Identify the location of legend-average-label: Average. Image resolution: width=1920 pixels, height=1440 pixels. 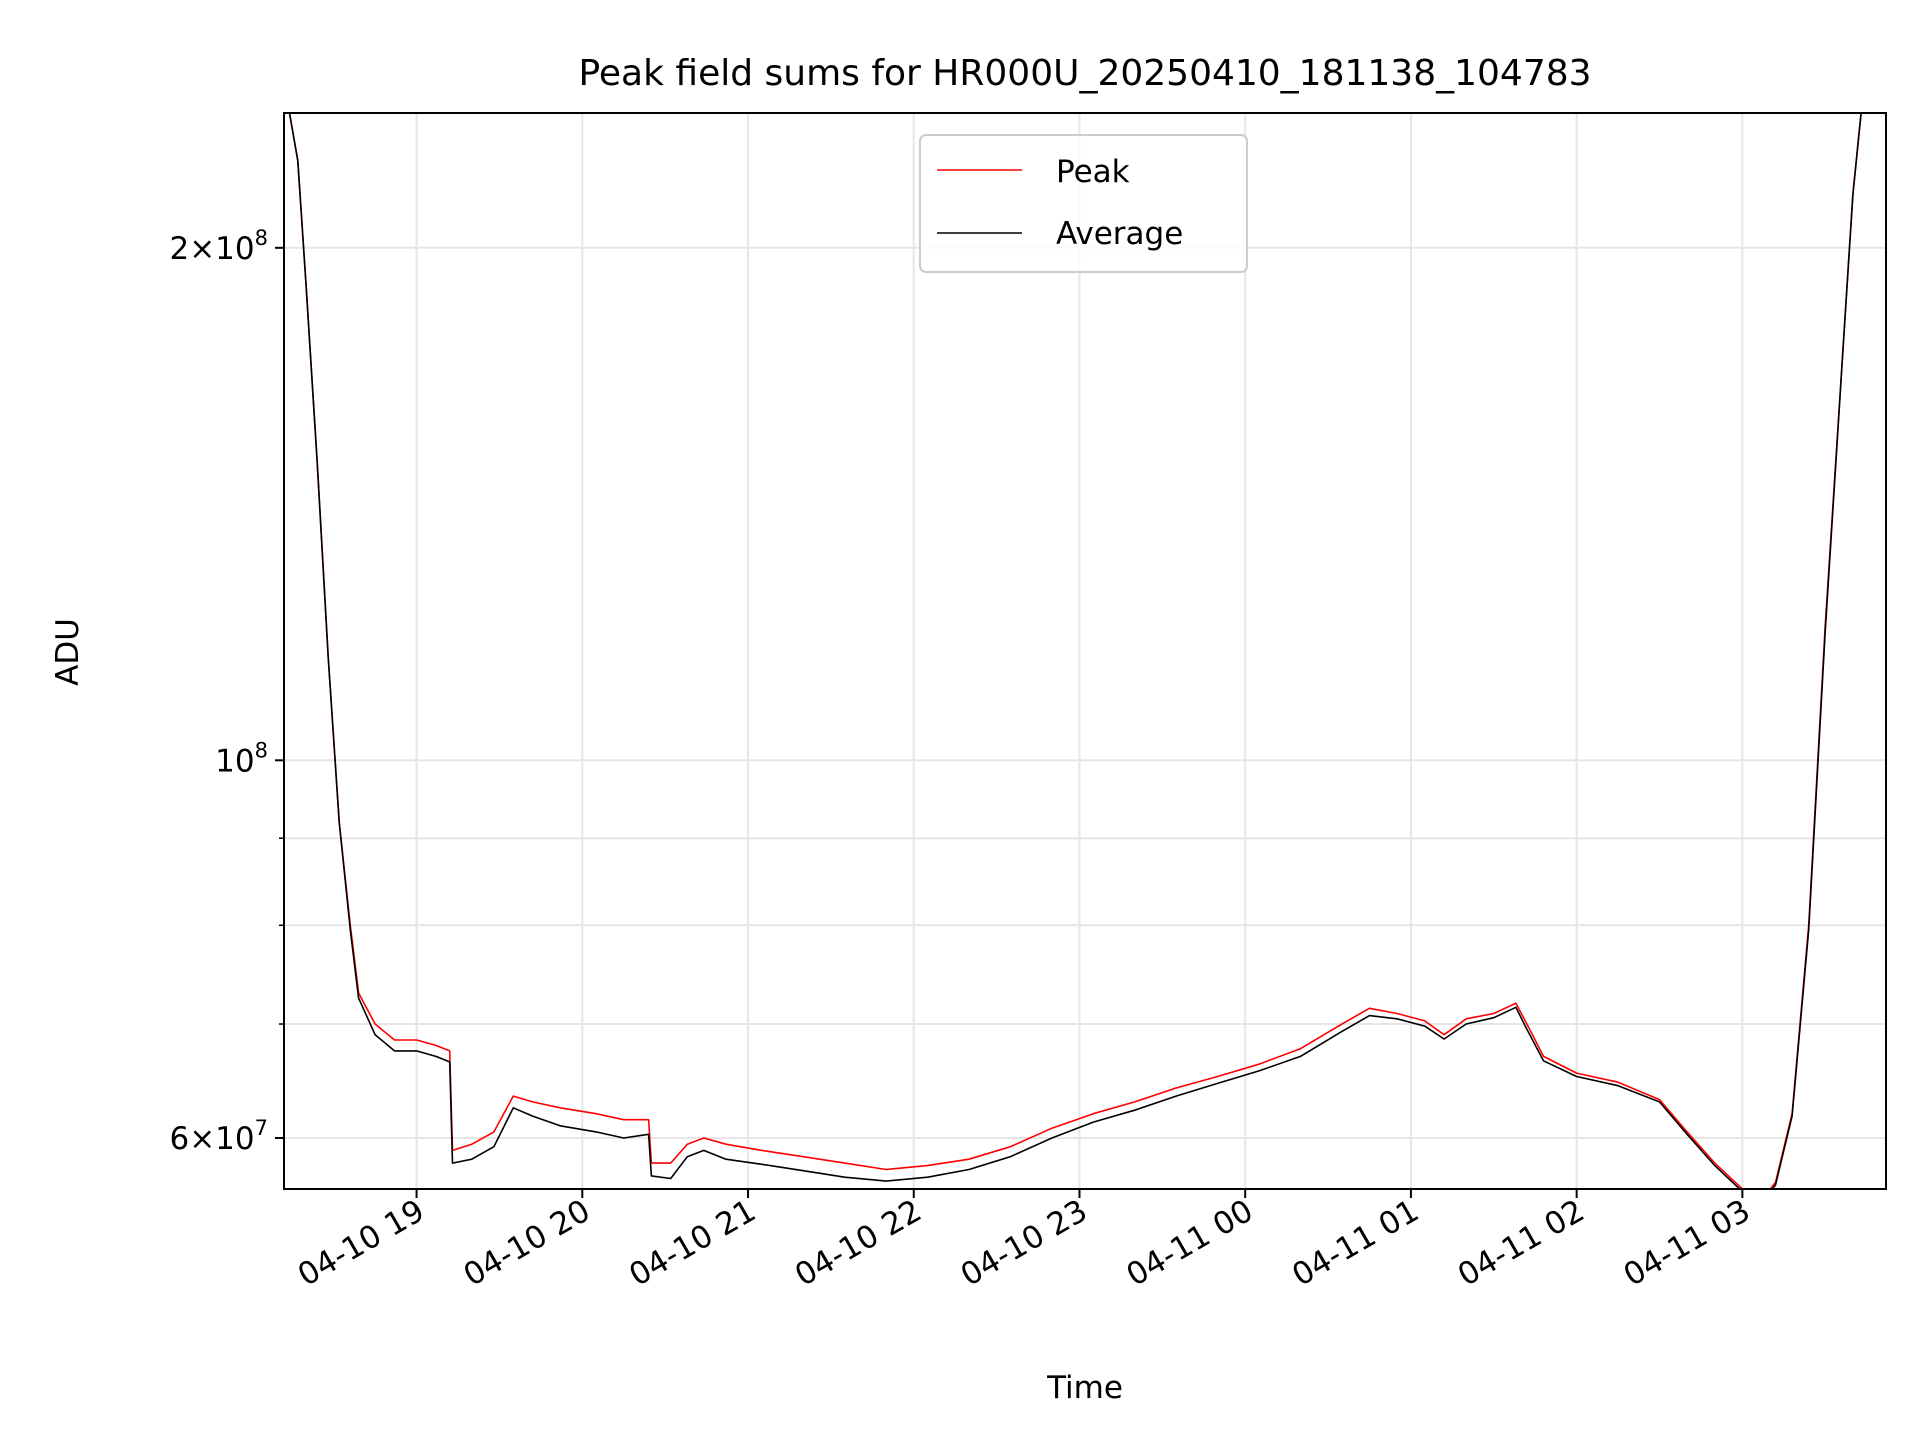
(1119, 234).